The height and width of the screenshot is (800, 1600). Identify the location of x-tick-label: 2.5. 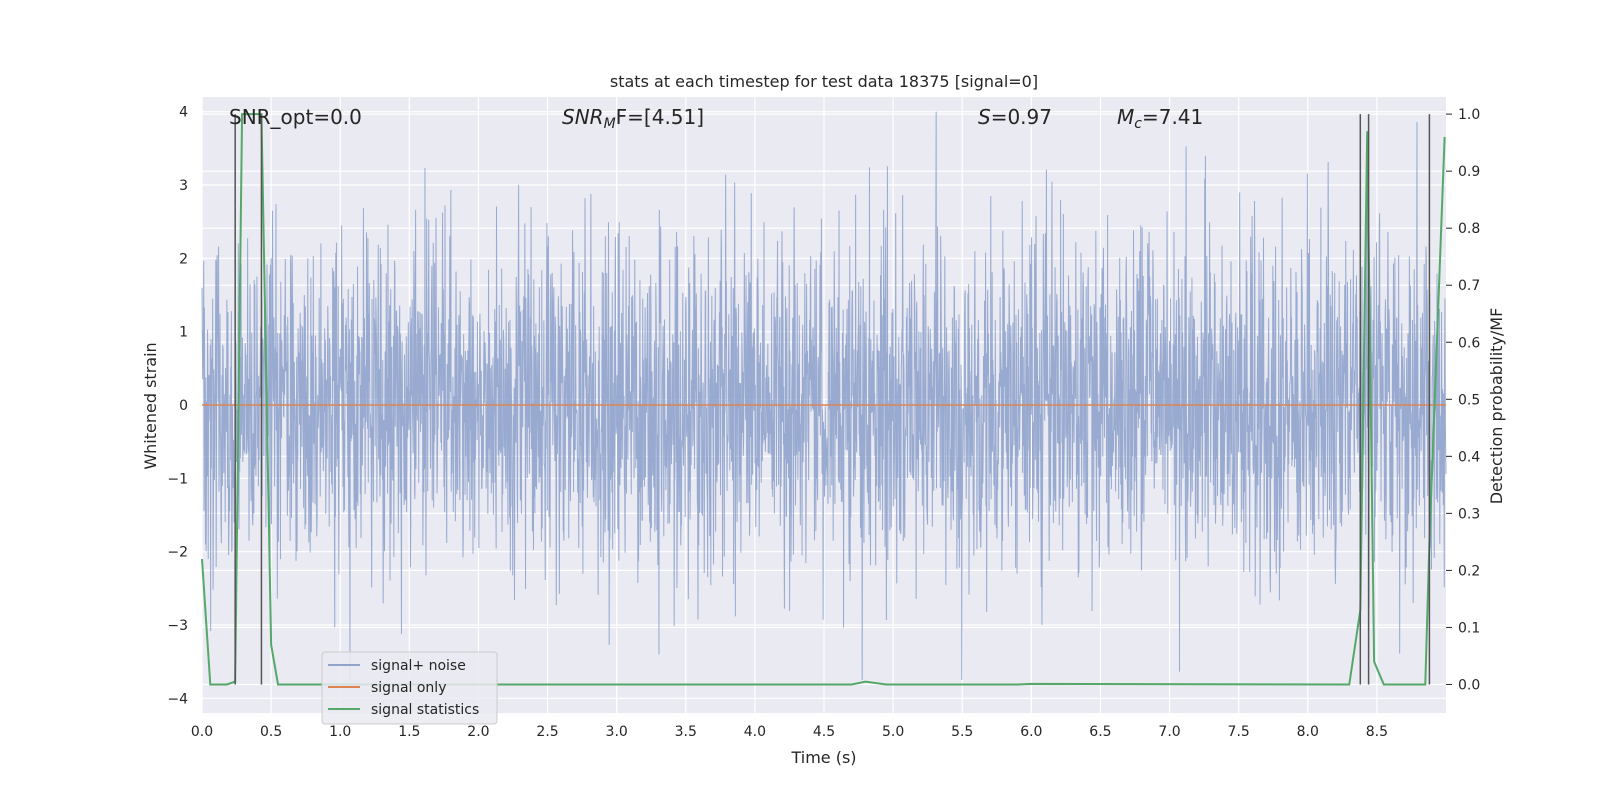
(547, 732).